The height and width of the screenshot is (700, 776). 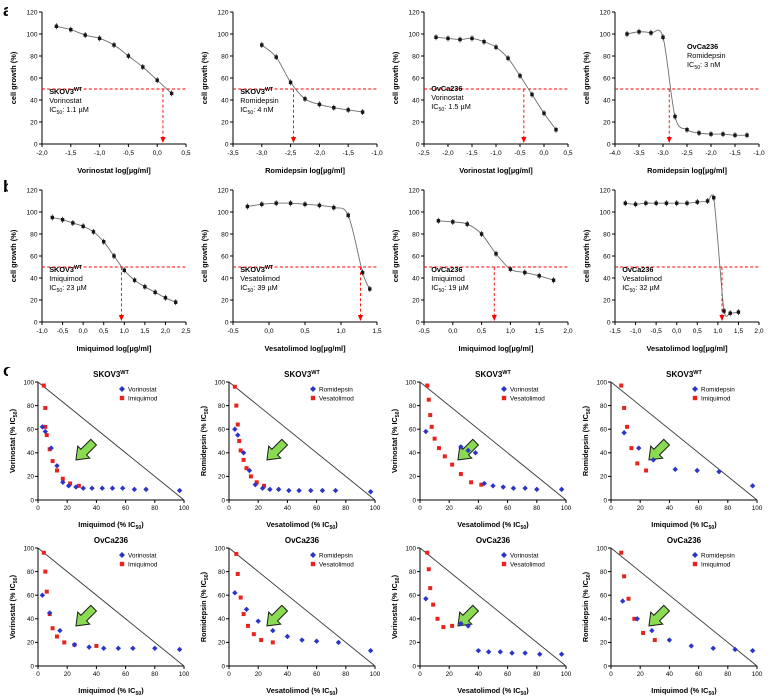 What do you see at coordinates (332, 560) in the screenshot?
I see `legend: Romidepsin Vesatolimod` at bounding box center [332, 560].